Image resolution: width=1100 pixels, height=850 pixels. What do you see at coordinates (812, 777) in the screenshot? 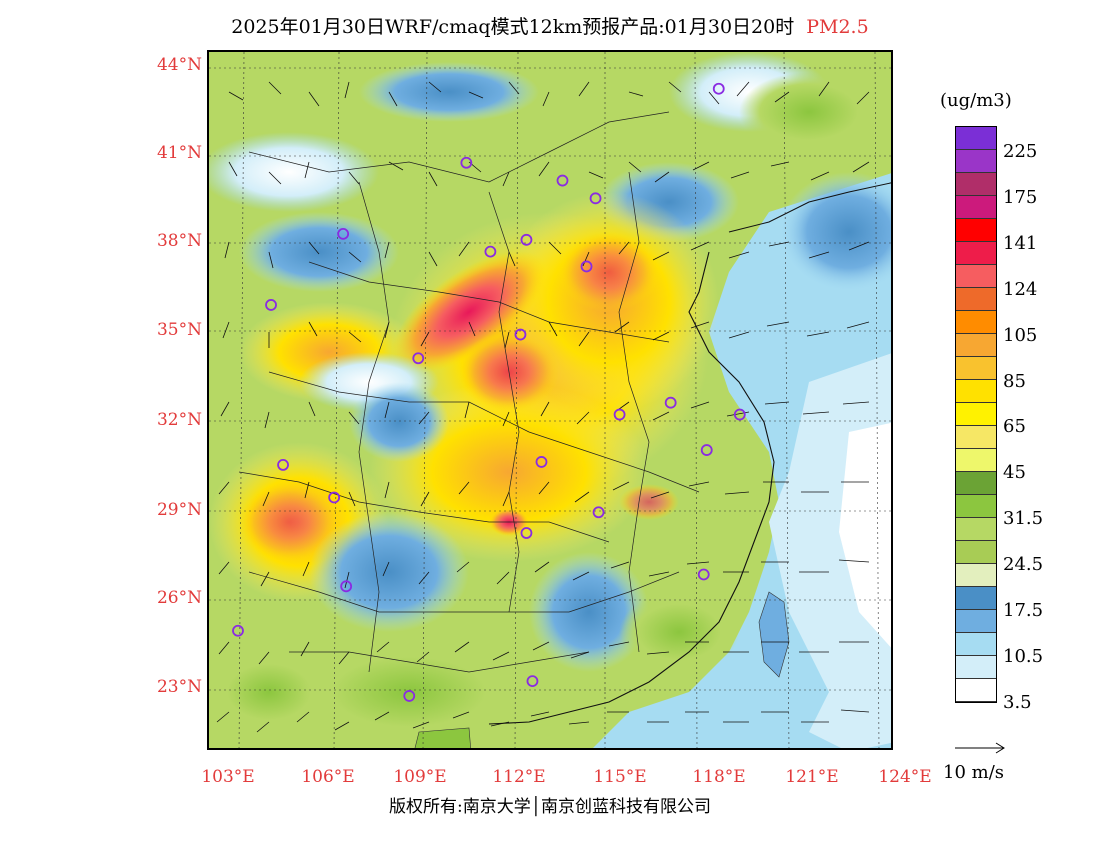
I see `lon-label-121e: 121°E` at bounding box center [812, 777].